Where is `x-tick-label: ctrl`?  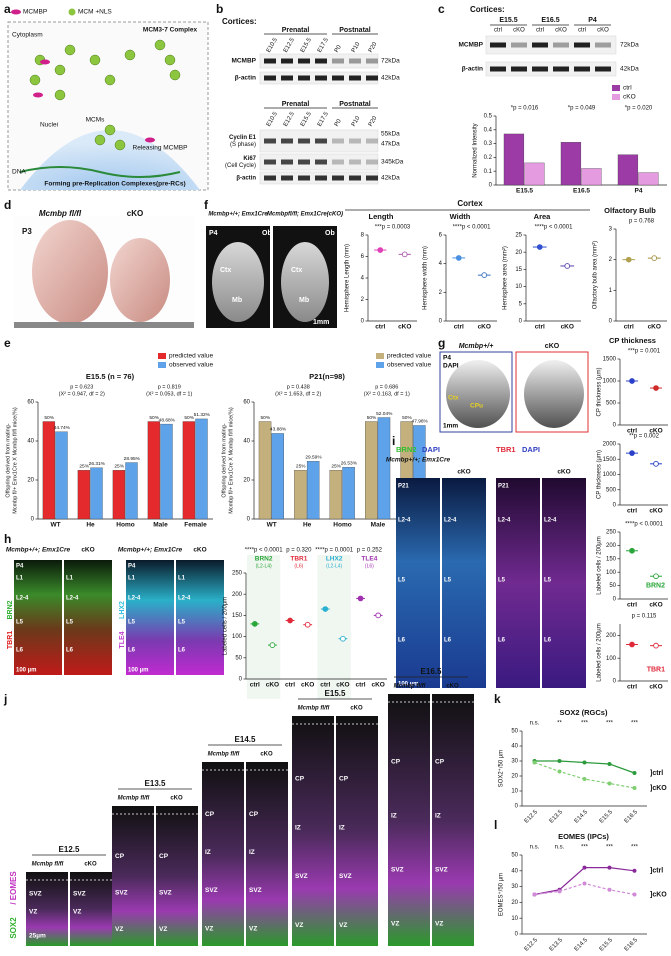 x-tick-label: ctrl is located at coordinates (629, 327).